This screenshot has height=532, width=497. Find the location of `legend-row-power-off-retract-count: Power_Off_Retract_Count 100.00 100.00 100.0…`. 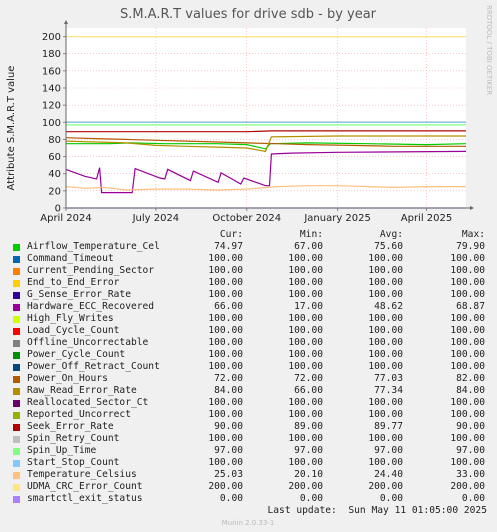

legend-row-power-off-retract-count: Power_Off_Retract_Count 100.00 100.00 100.0… is located at coordinates (250, 367).